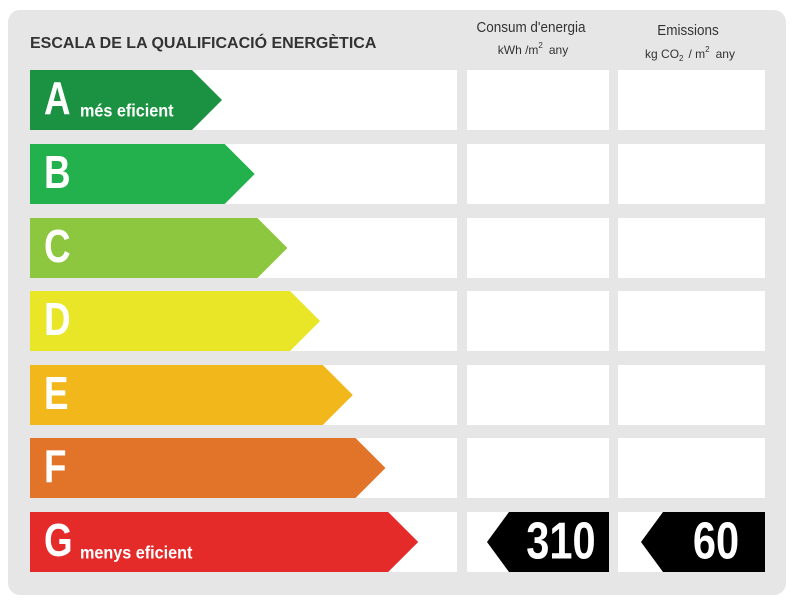 The height and width of the screenshot is (610, 796). Describe the element at coordinates (57, 172) in the screenshot. I see `class-letter: B` at that location.